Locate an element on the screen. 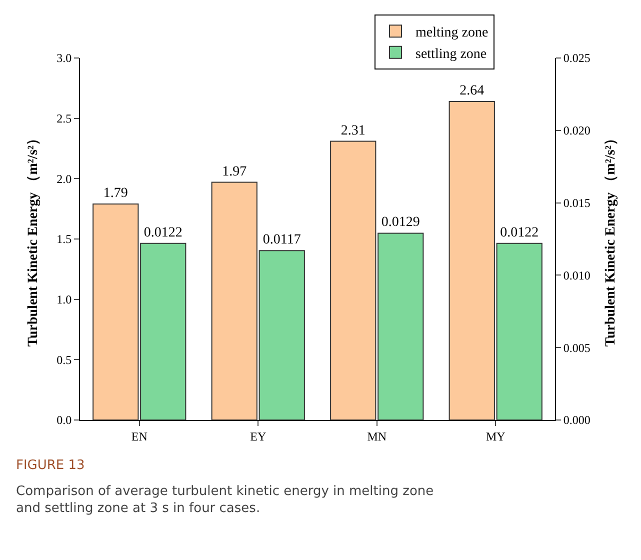 Image resolution: width=641 pixels, height=560 pixels. y2-tick-label: 0.025 is located at coordinates (576, 58).